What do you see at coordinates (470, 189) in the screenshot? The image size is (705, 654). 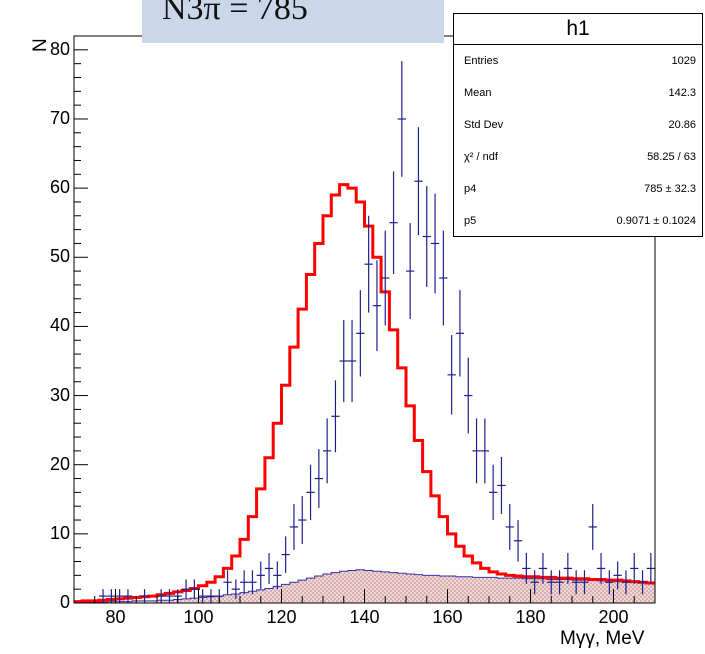 I see `stats-key: p4` at bounding box center [470, 189].